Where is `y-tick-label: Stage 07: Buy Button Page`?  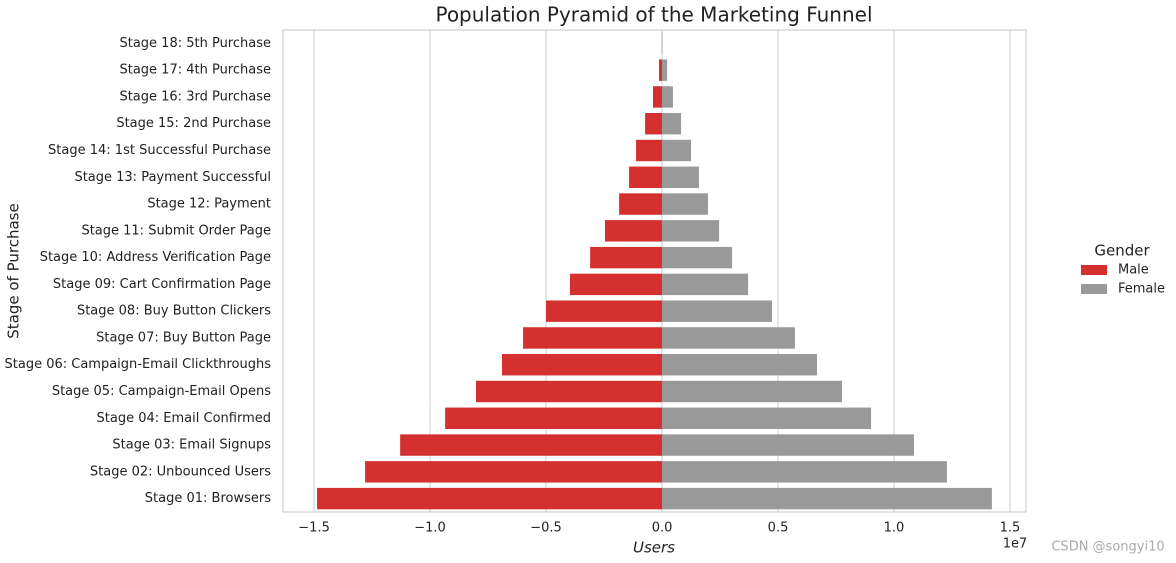 y-tick-label: Stage 07: Buy Button Page is located at coordinates (183, 337).